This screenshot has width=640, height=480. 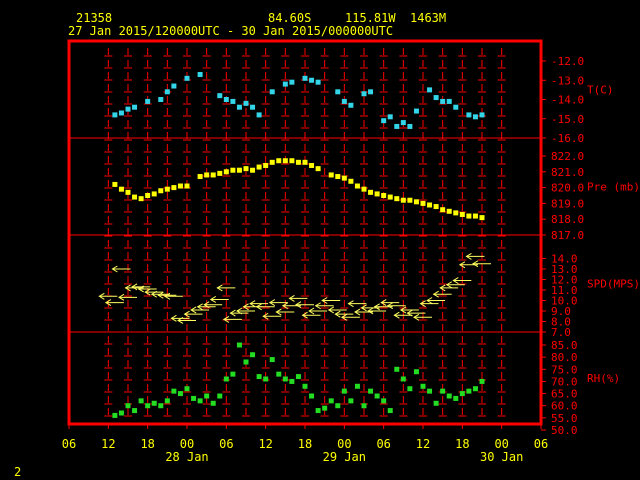 What do you see at coordinates (600, 90) in the screenshot?
I see `panel-label: T(C)` at bounding box center [600, 90].